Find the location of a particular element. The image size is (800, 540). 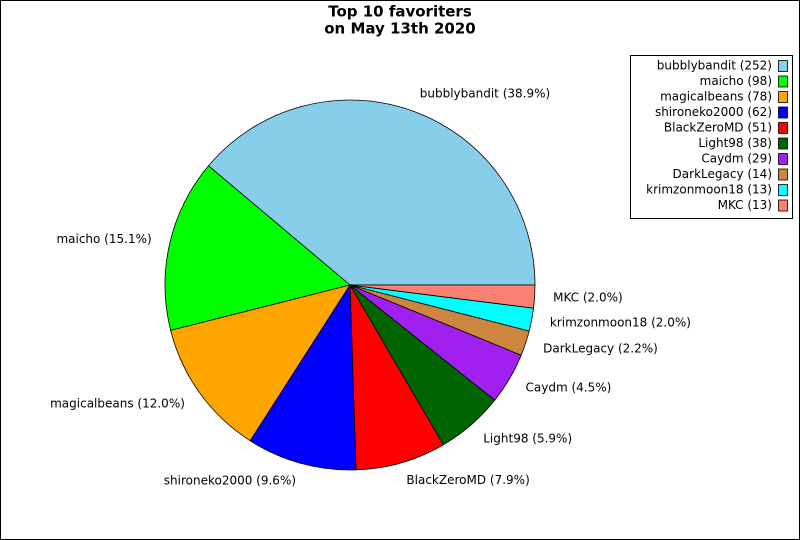

slice-label: maicho (15.1%) is located at coordinates (103, 239).